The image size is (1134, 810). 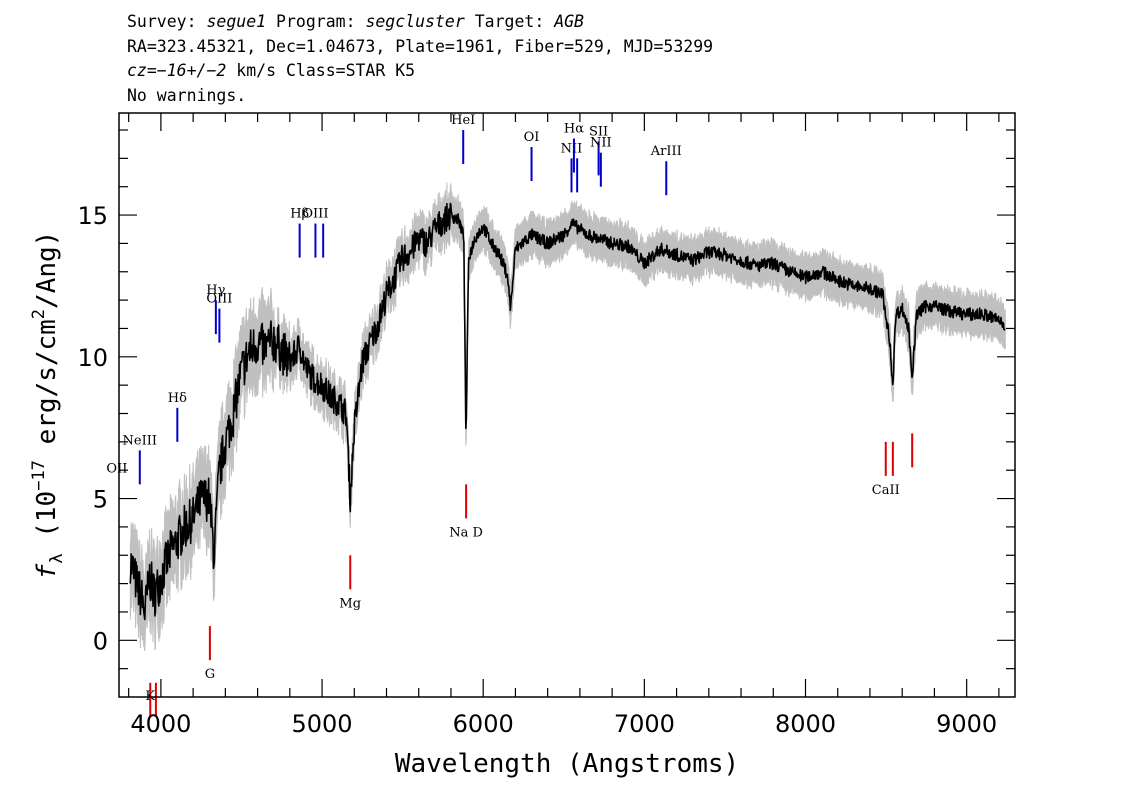 I want to click on cz-label: cz, so click(x=137, y=70).